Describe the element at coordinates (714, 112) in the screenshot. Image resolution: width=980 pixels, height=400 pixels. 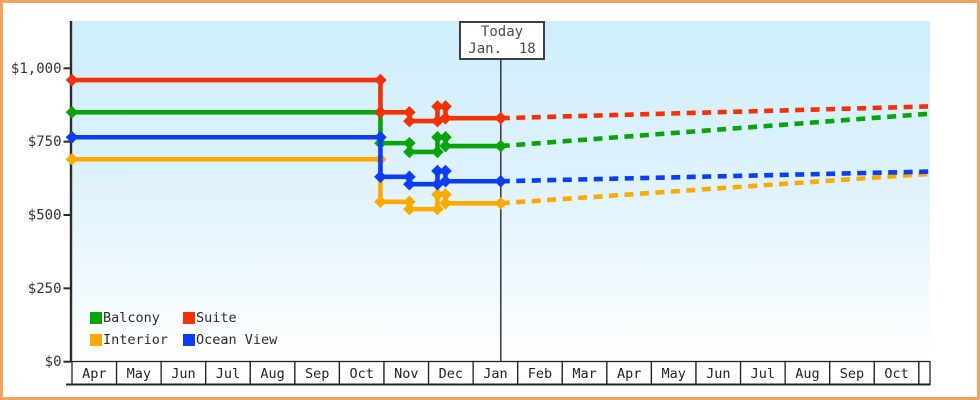
I see `suite-forecast-line` at that location.